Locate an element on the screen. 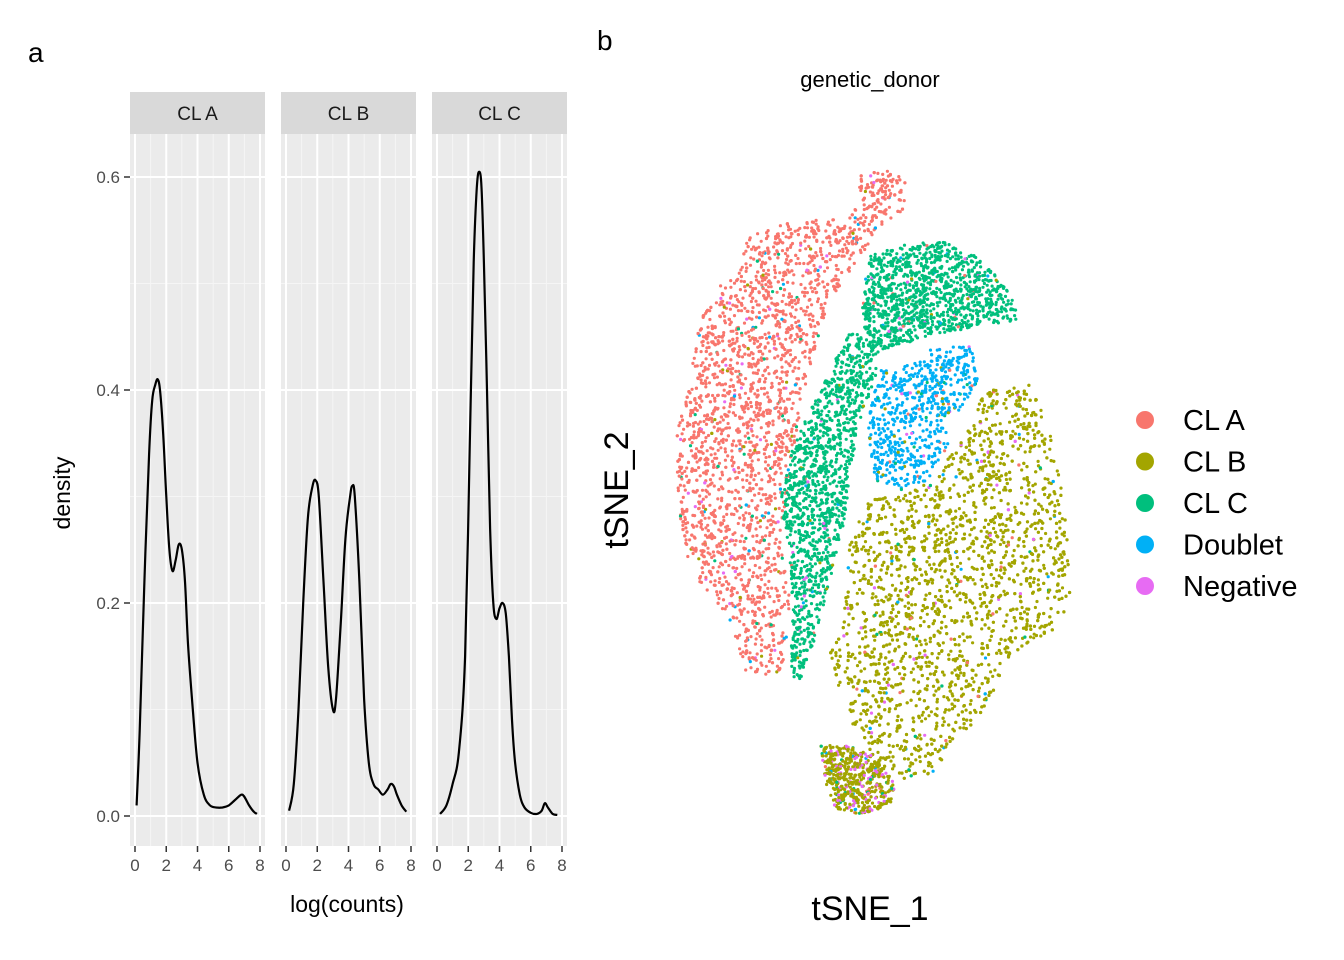 The height and width of the screenshot is (960, 1344). facet-label: CL C is located at coordinates (499, 114).